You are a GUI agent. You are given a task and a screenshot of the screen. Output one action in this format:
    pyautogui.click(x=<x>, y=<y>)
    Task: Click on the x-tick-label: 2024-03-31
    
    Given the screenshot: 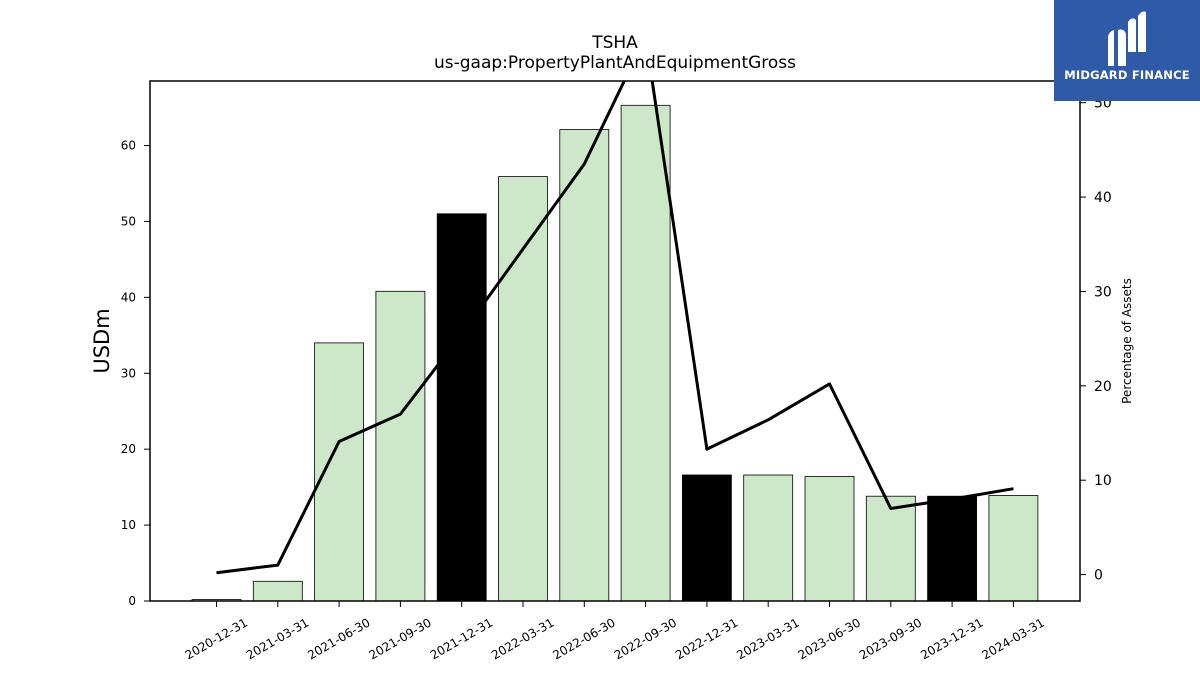 What is the action you would take?
    pyautogui.click(x=1012, y=638)
    